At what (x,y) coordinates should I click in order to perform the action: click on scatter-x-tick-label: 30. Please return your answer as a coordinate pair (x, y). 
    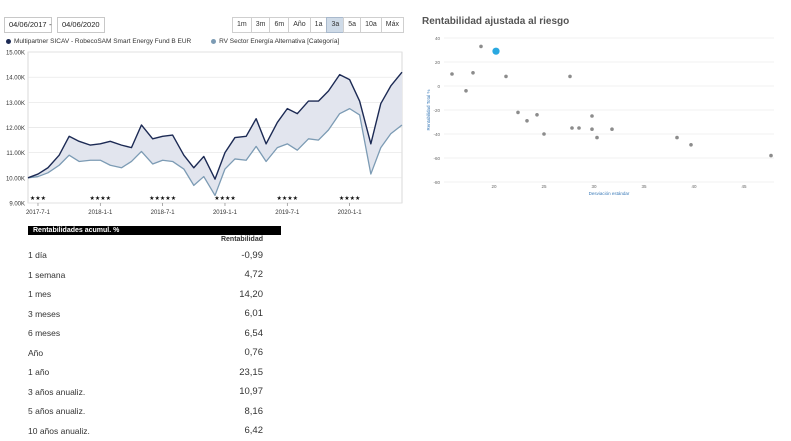
    Looking at the image, I should click on (594, 186).